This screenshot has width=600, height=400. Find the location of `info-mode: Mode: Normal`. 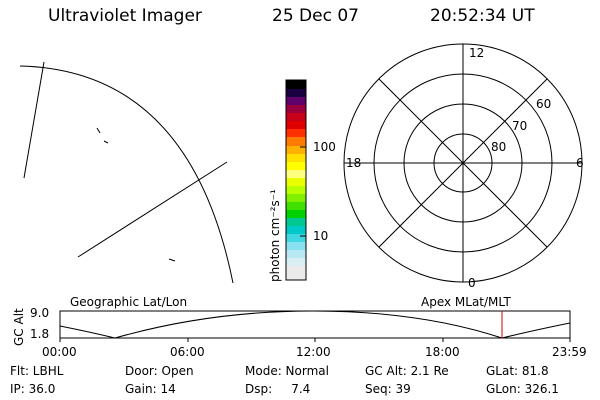

info-mode: Mode: Normal is located at coordinates (287, 371).